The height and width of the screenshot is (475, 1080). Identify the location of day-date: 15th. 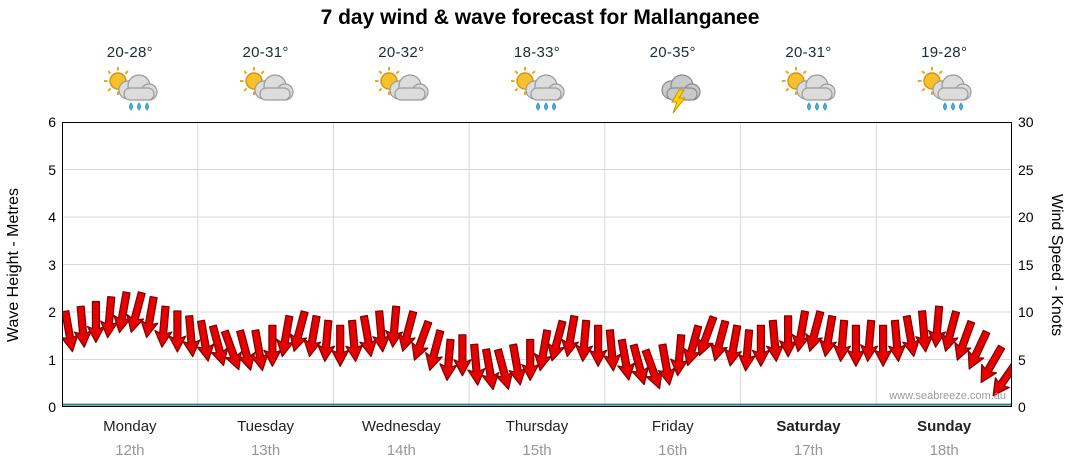
(537, 450).